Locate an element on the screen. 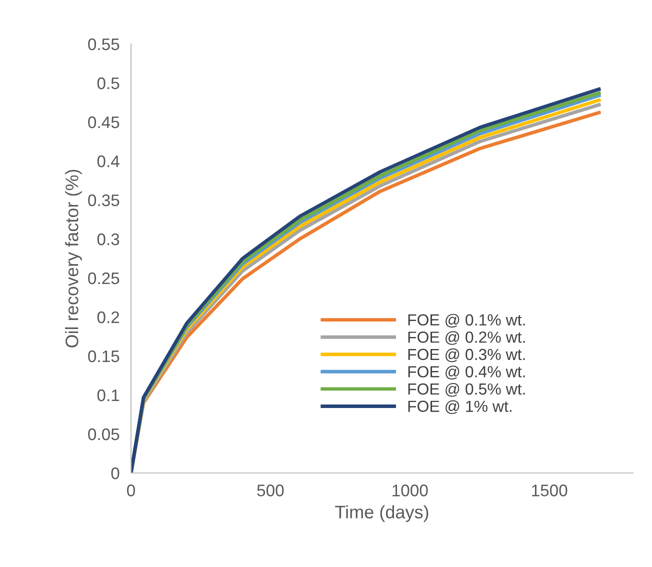 The image size is (652, 567). y-tick-label: 0.15 is located at coordinates (104, 356).